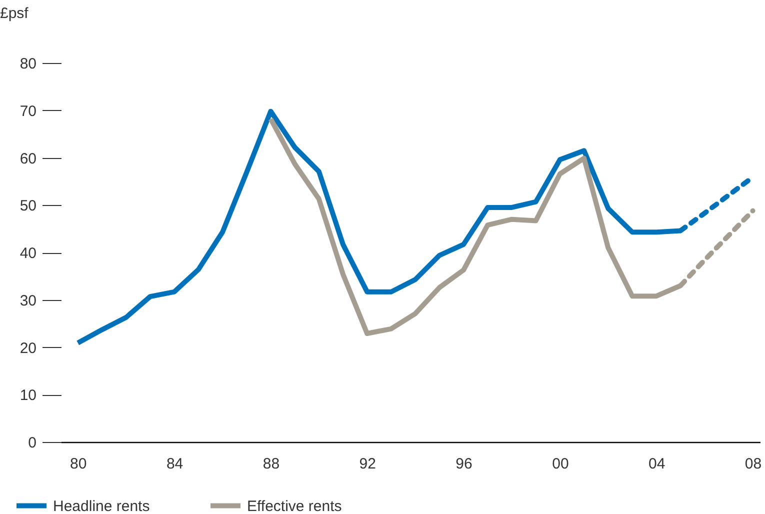  What do you see at coordinates (28, 395) in the screenshot?
I see `y-tick-label: 10` at bounding box center [28, 395].